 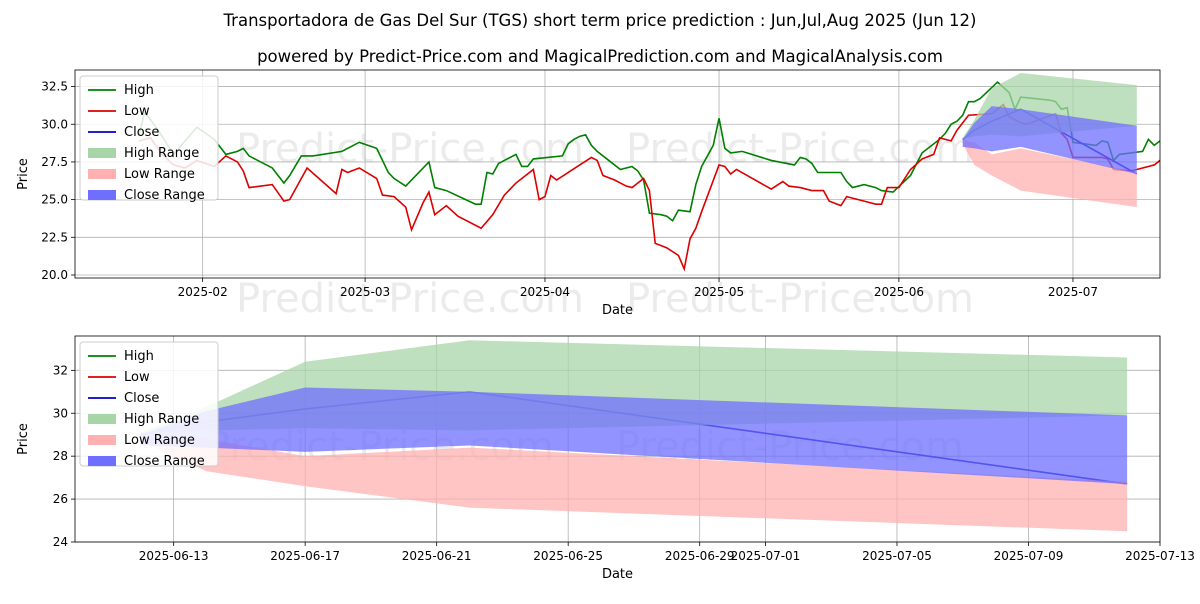 What do you see at coordinates (54, 275) in the screenshot?
I see `y-tick-label: 20.0` at bounding box center [54, 275].